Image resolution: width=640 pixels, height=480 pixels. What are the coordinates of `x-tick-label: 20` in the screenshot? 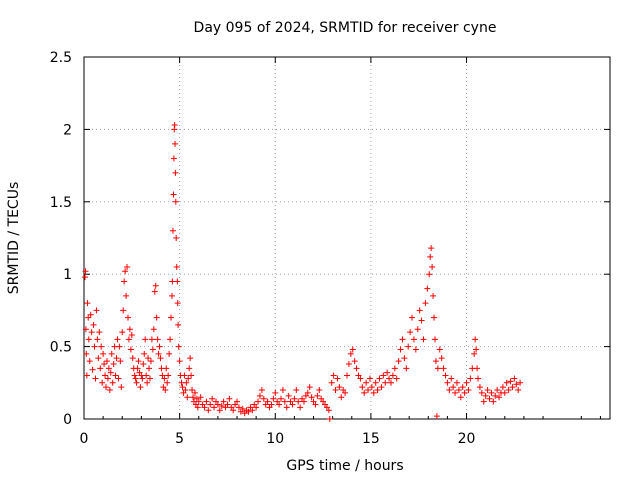 It's located at (467, 439).